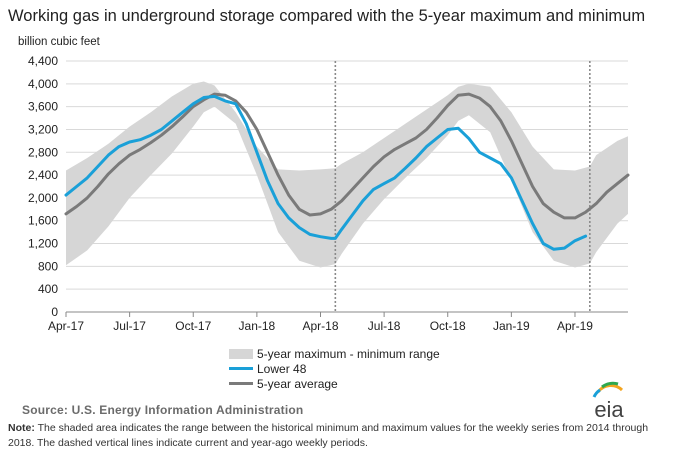  What do you see at coordinates (610, 385) in the screenshot?
I see `logo-arc-green` at bounding box center [610, 385].